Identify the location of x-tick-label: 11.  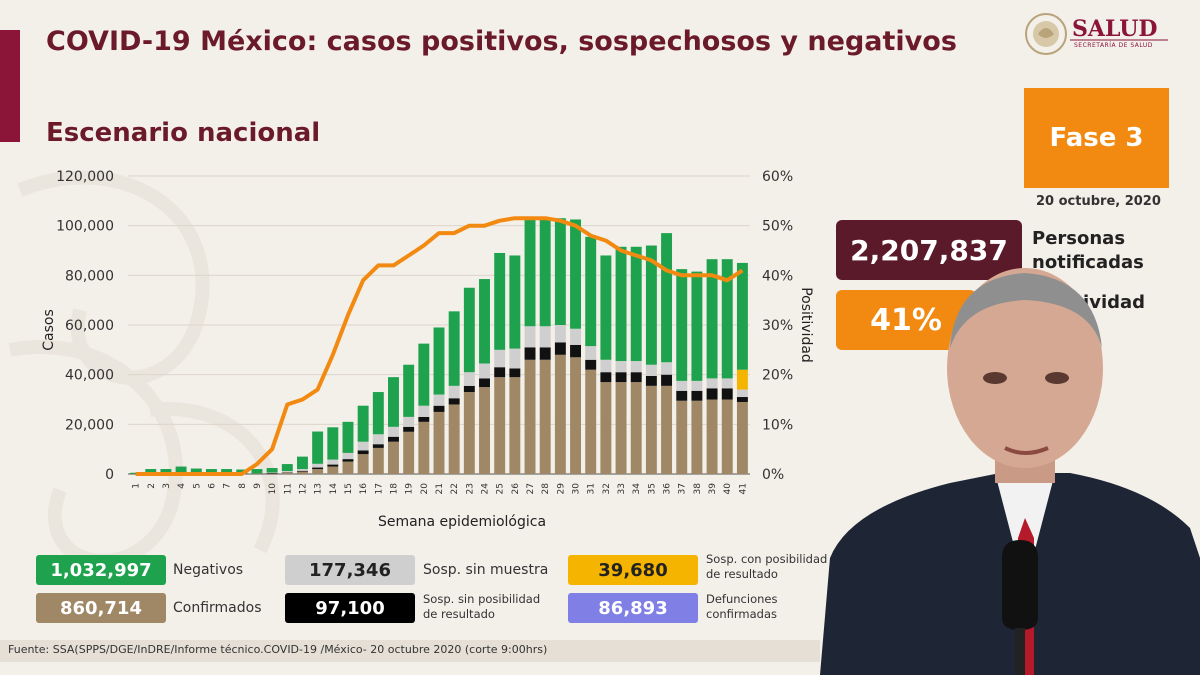
(288, 488).